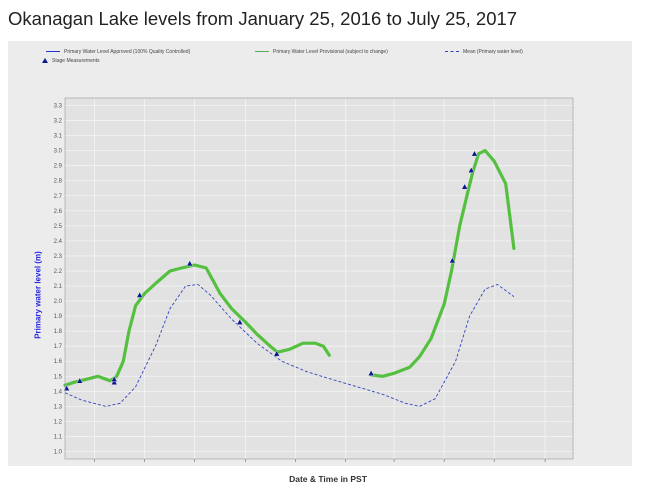 This screenshot has height=484, width=651. What do you see at coordinates (58, 422) in the screenshot?
I see `y-tick-label: 1.2` at bounding box center [58, 422].